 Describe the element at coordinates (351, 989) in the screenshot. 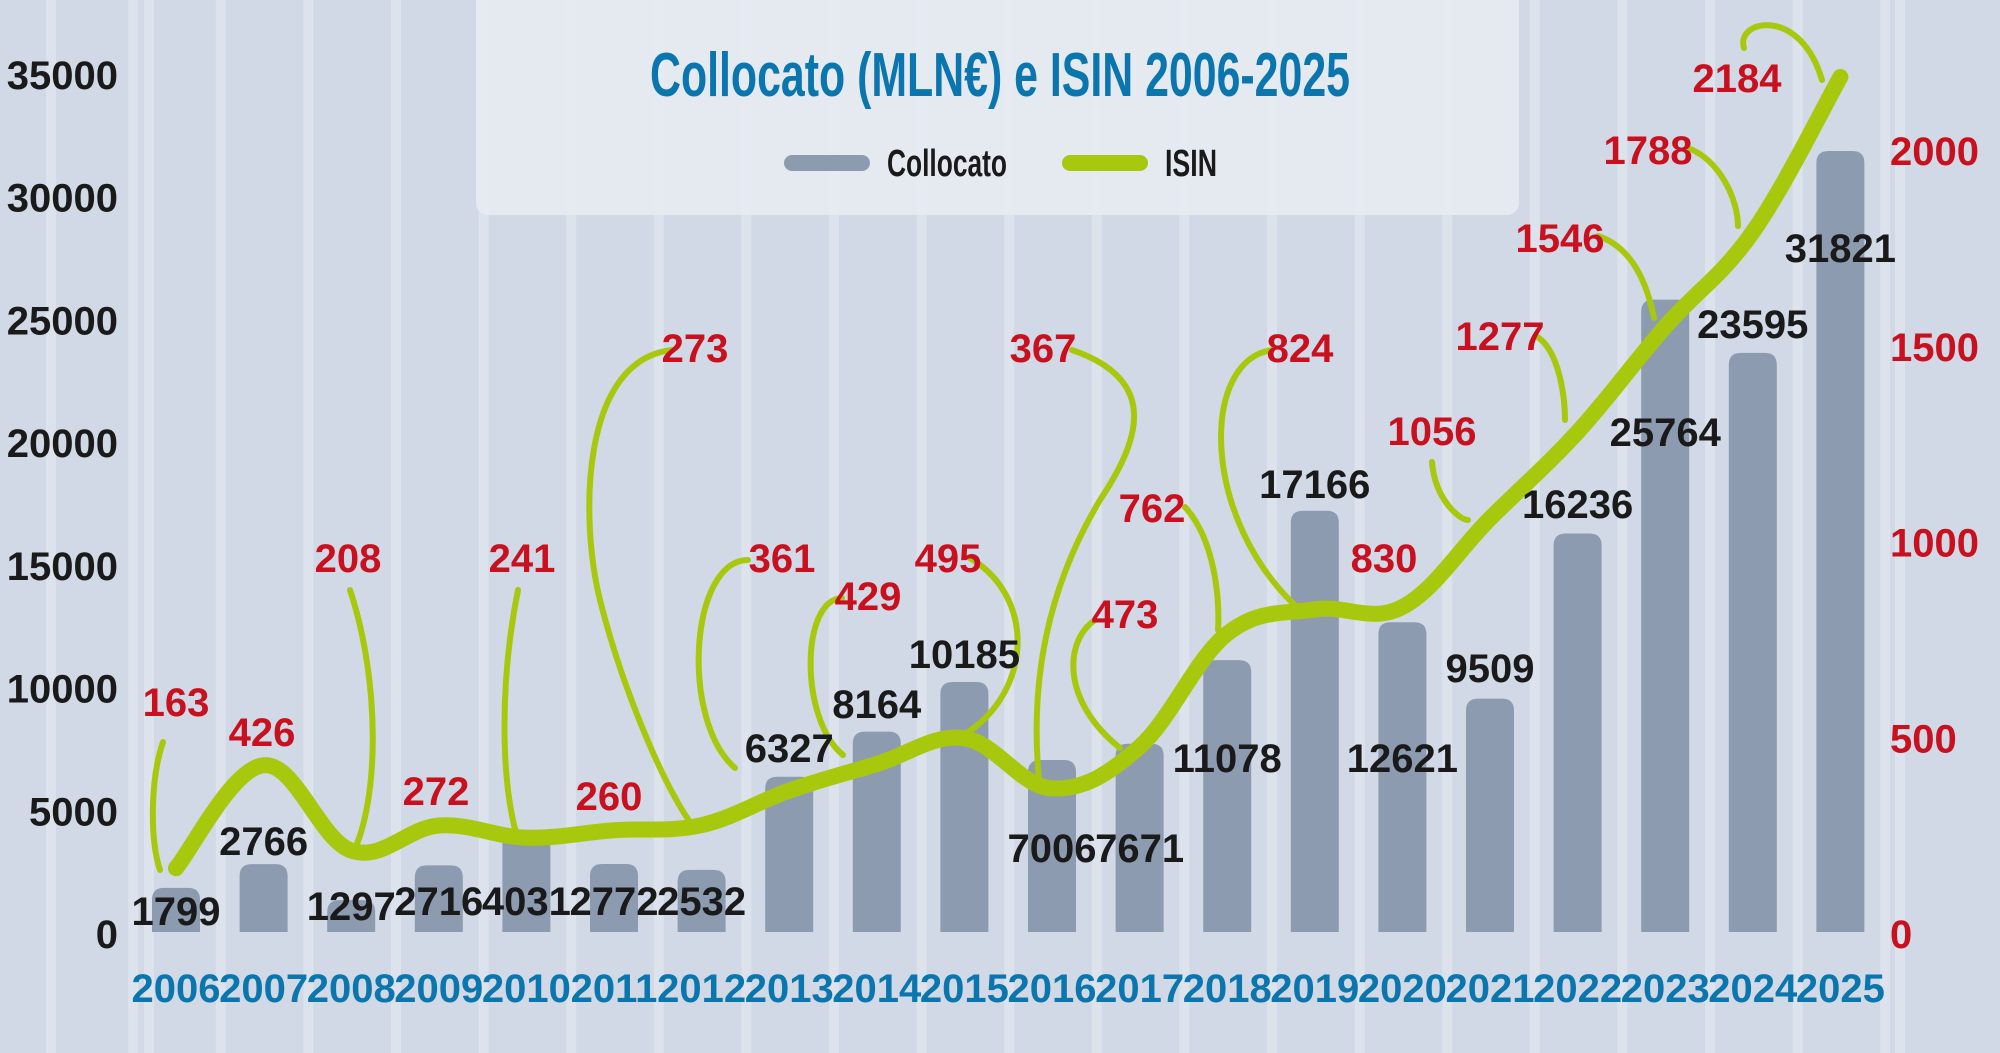

I see `year-tick-label: 2008` at that location.